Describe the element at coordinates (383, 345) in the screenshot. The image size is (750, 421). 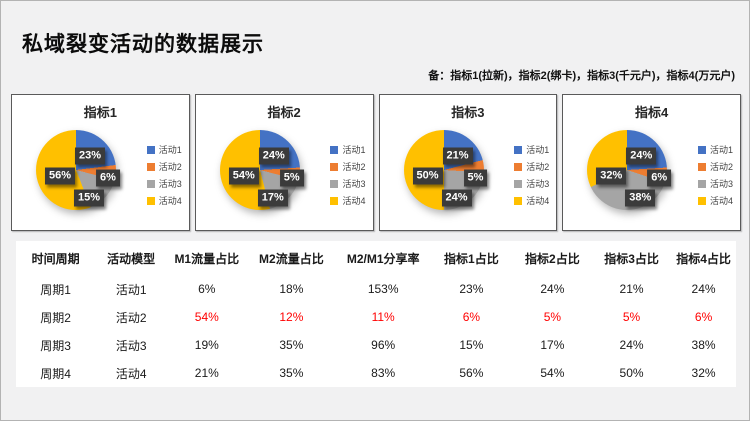
I see `table-cell: 96%` at that location.